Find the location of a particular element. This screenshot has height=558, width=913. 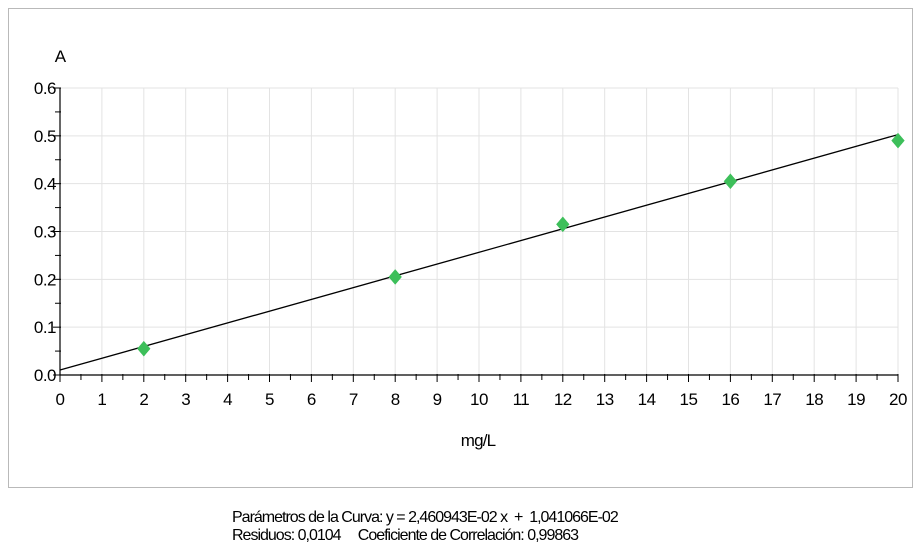

x-tick-label: 11 is located at coordinates (521, 399).